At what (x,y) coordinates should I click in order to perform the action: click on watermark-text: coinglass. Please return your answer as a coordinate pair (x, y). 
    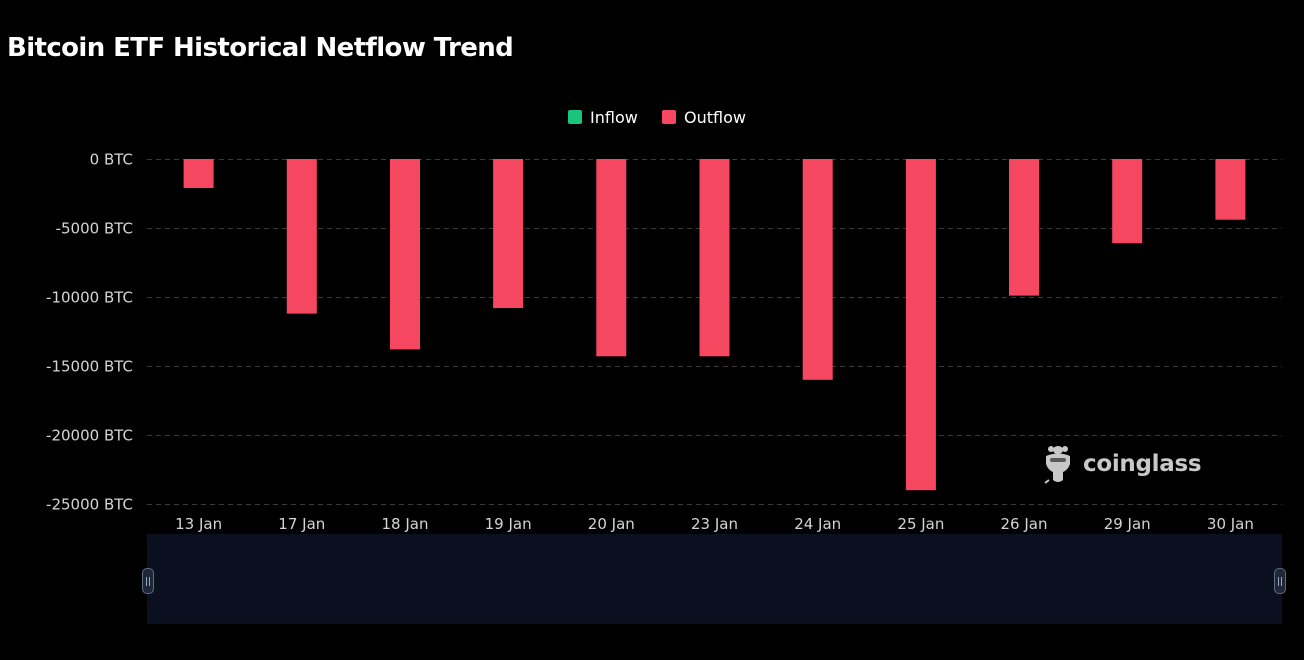
    Looking at the image, I should click on (1142, 464).